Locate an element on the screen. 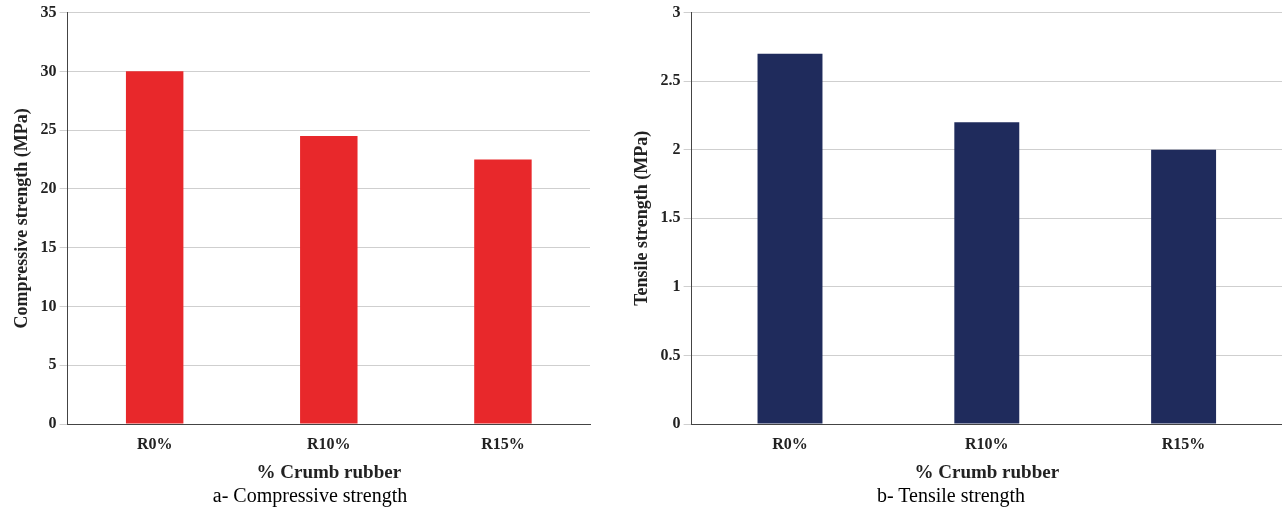 The image size is (1282, 518). y-tick-label: 20 is located at coordinates (48, 188).